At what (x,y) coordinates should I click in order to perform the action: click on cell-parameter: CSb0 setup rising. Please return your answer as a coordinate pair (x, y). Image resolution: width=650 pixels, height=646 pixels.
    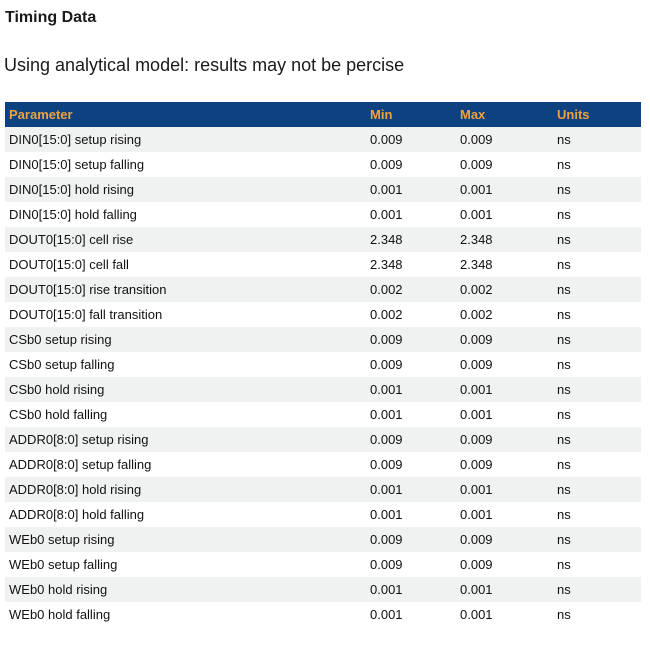
    Looking at the image, I should click on (185, 339).